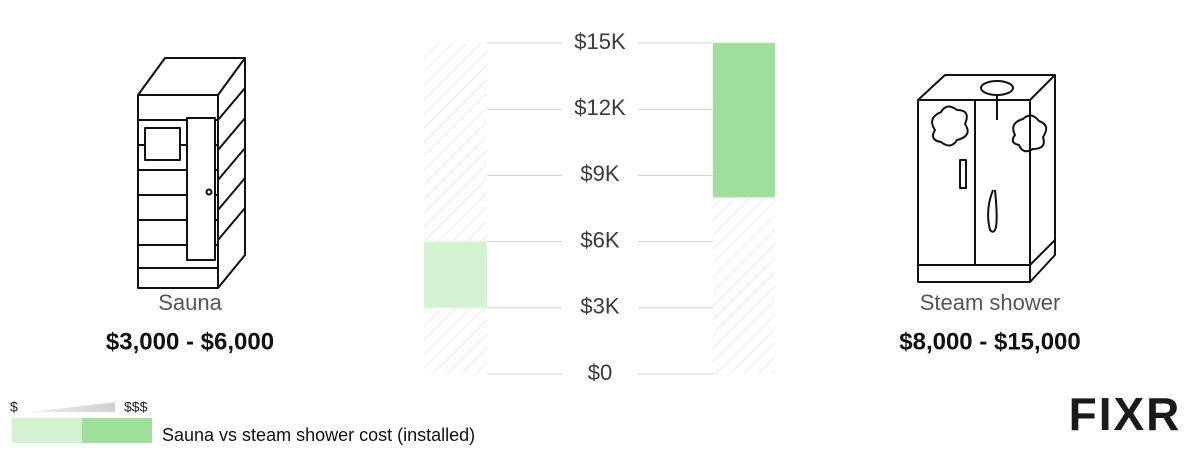 The height and width of the screenshot is (454, 1200). What do you see at coordinates (318, 435) in the screenshot?
I see `legend-title: Sauna vs steam shower cost (installed)` at bounding box center [318, 435].